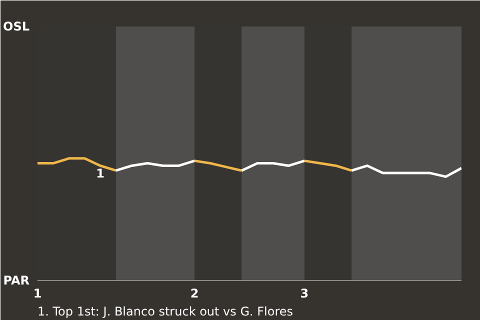  What do you see at coordinates (166, 311) in the screenshot?
I see `text: 1. Top 1st: J. Blanco struck out vs G. Flores` at bounding box center [166, 311].